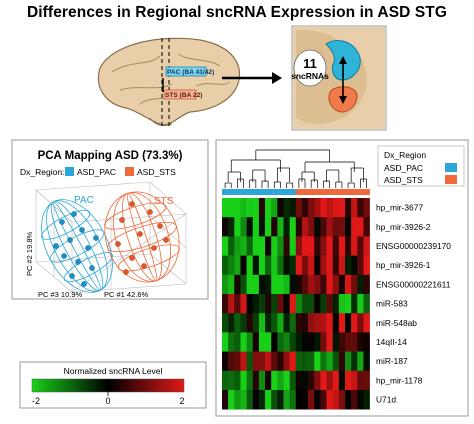 The height and width of the screenshot is (424, 474). What do you see at coordinates (96, 172) in the screenshot?
I see `pca-legend-pac: ASD_PAC` at bounding box center [96, 172].